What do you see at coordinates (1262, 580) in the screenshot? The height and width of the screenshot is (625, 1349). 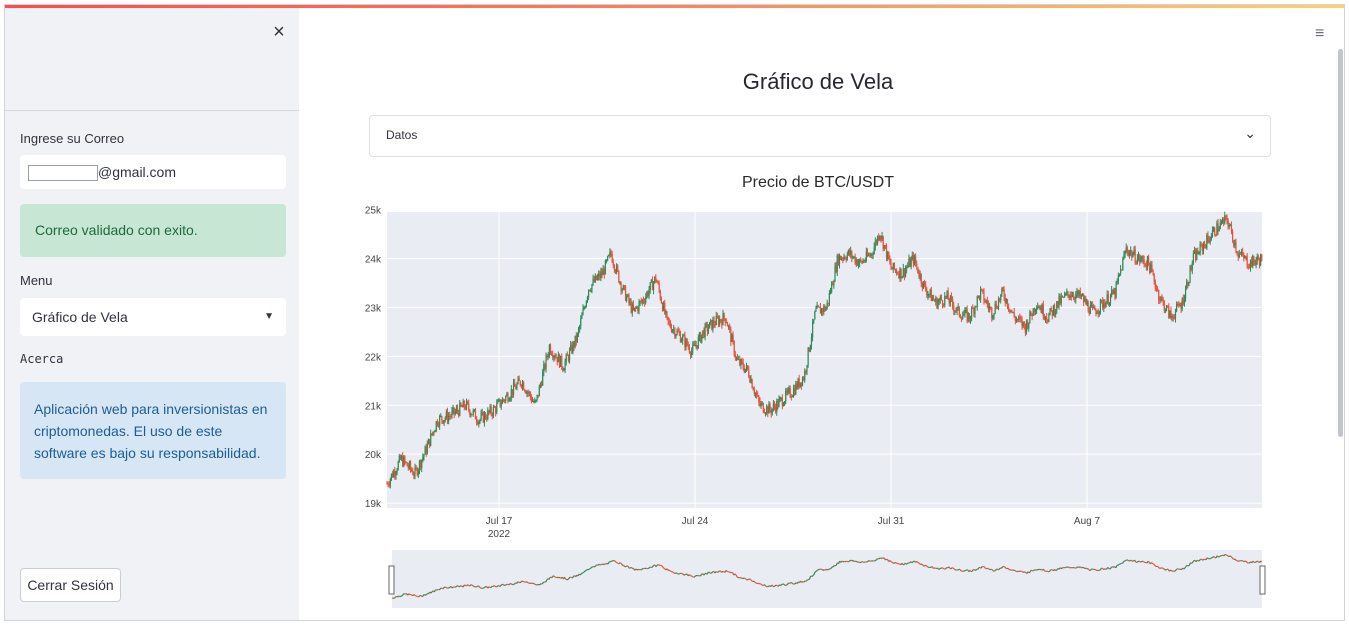 I see `rangeslider-right-handle` at bounding box center [1262, 580].